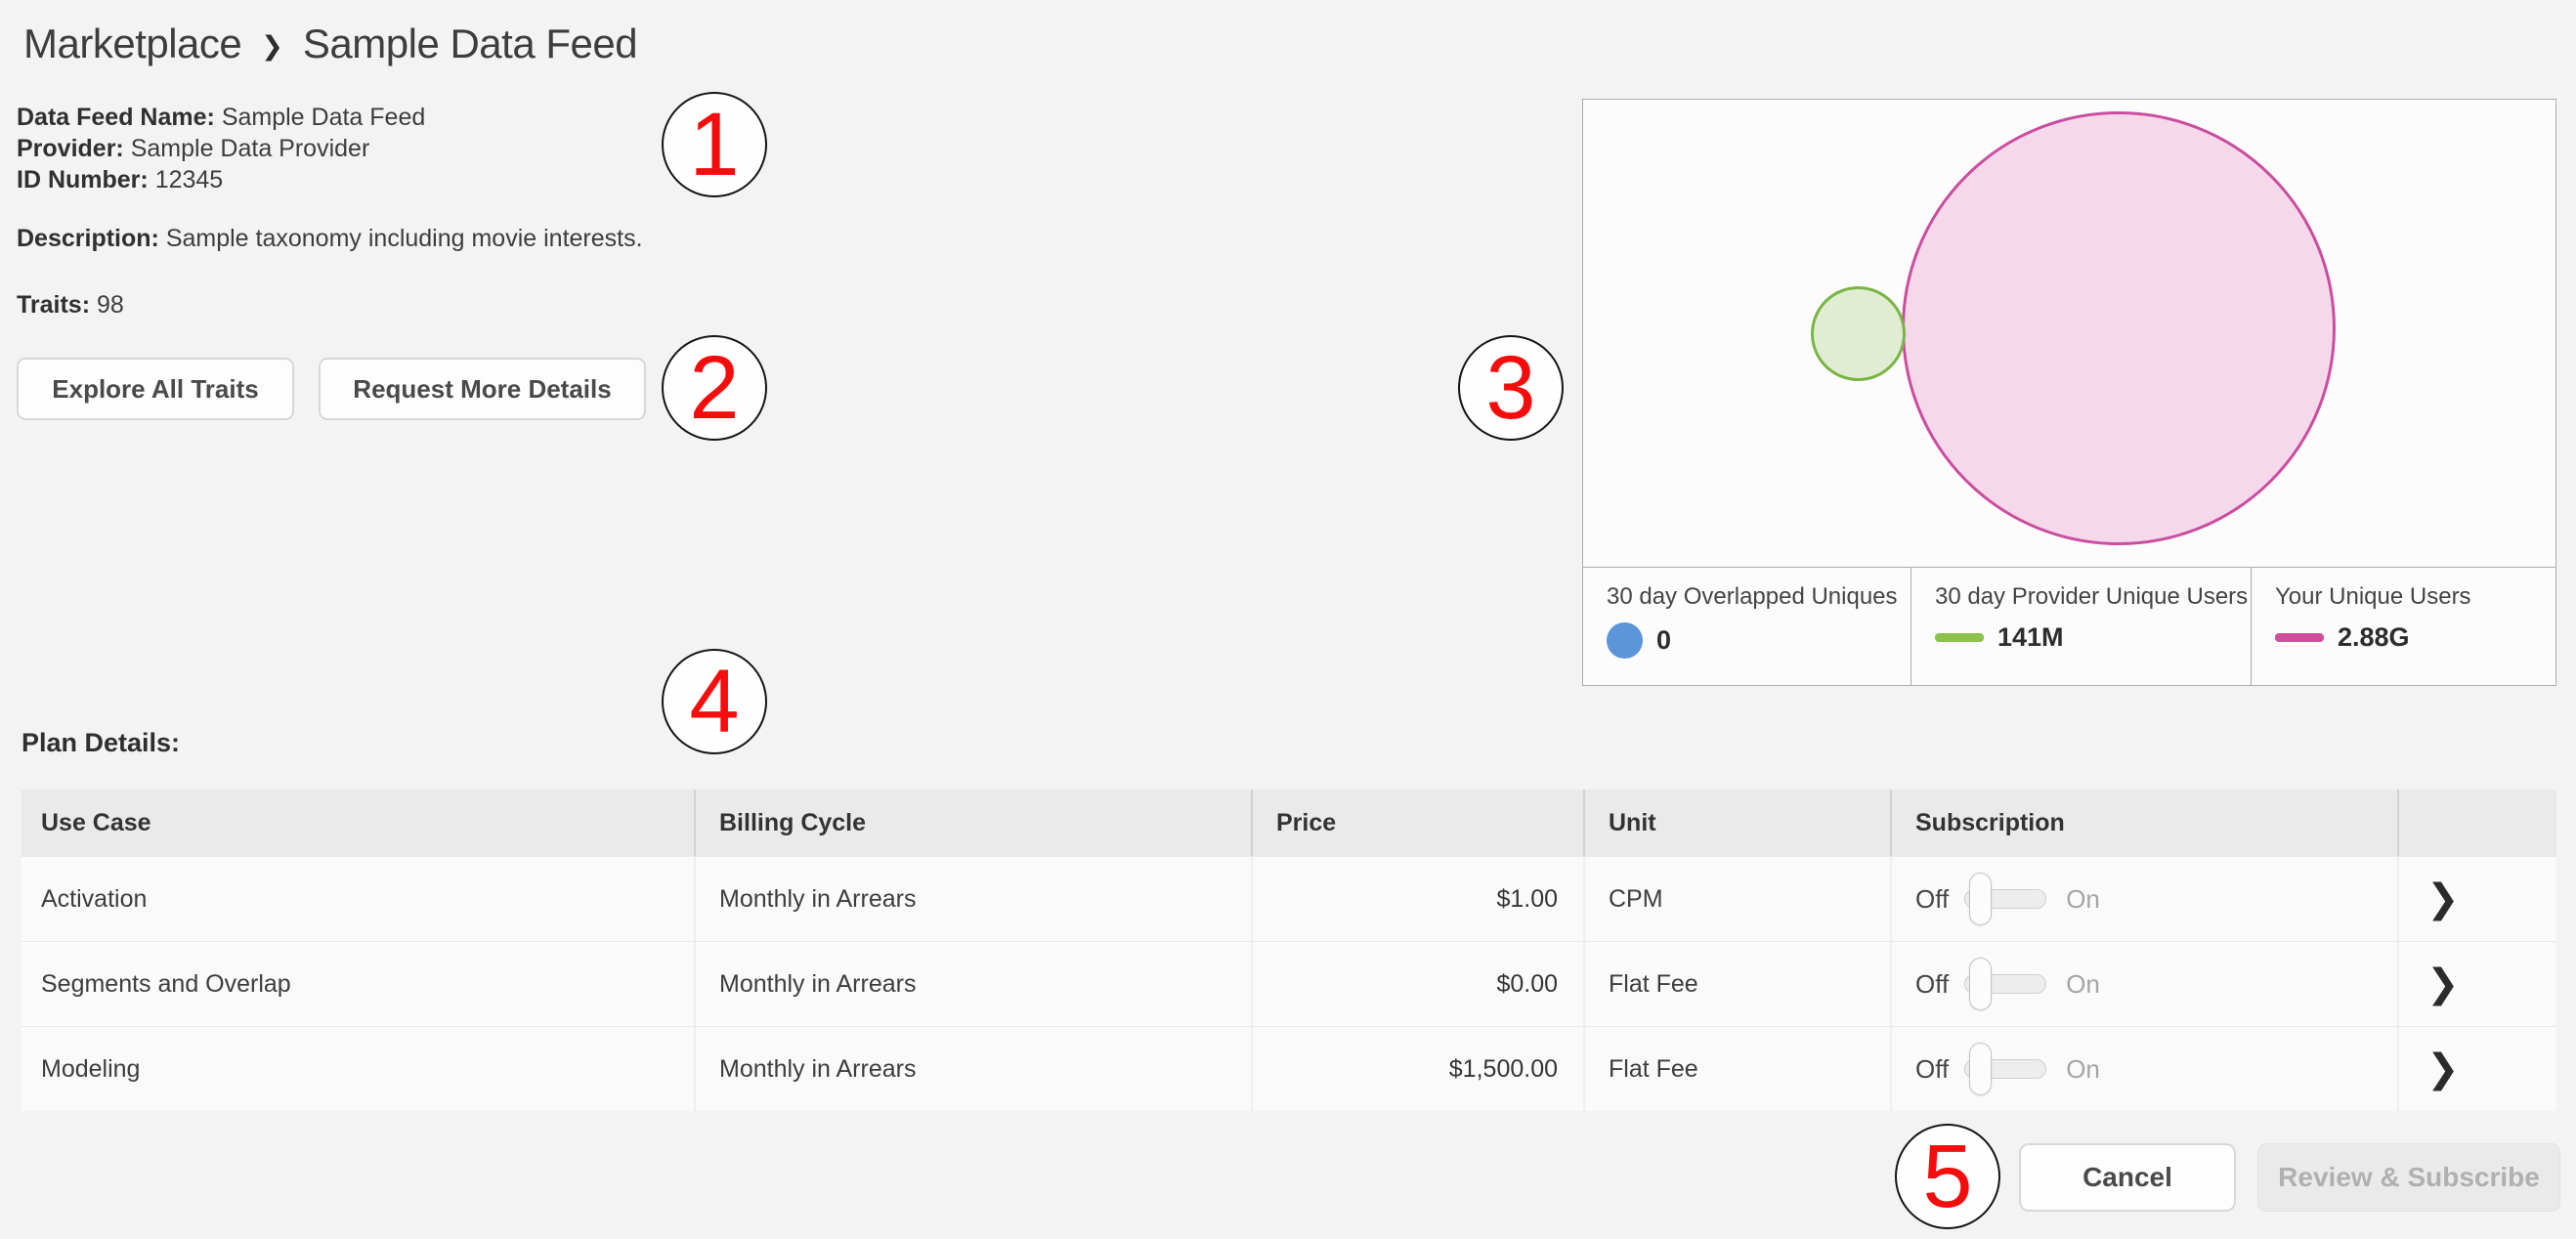  I want to click on column-header-price: Price, so click(1417, 823).